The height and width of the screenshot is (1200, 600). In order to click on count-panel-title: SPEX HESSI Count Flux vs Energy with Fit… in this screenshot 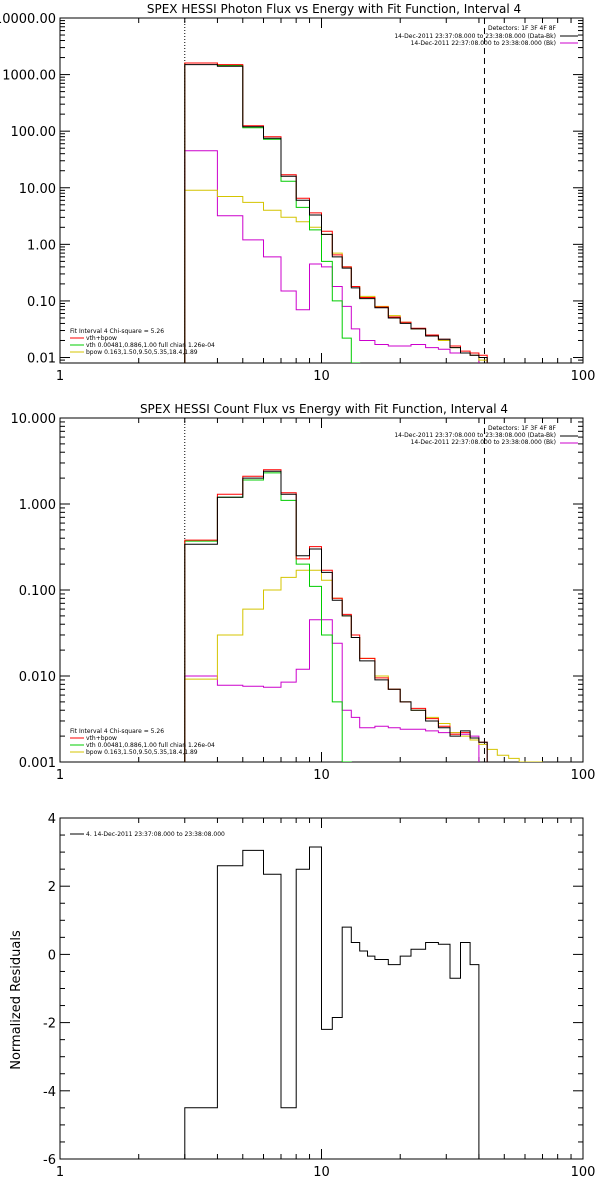, I will do `click(324, 409)`.